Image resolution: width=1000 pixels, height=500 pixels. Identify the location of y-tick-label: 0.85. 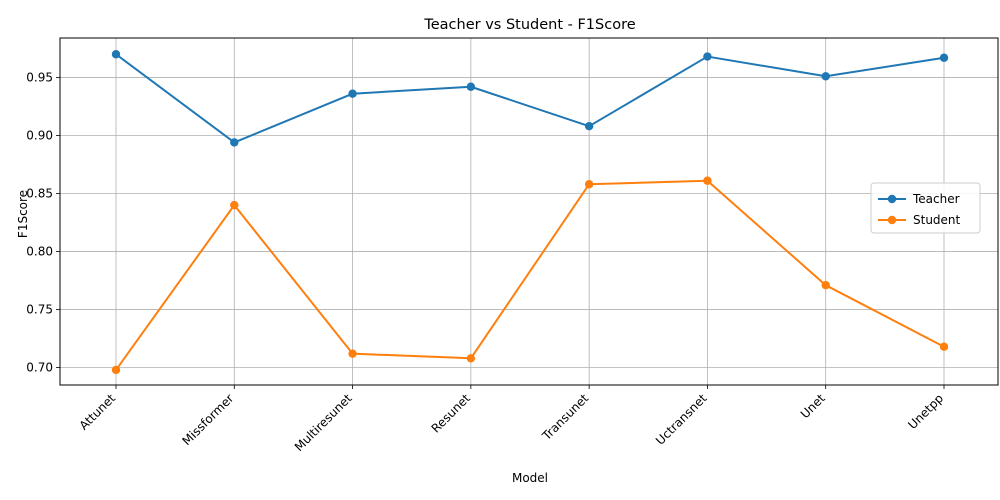
(39, 194).